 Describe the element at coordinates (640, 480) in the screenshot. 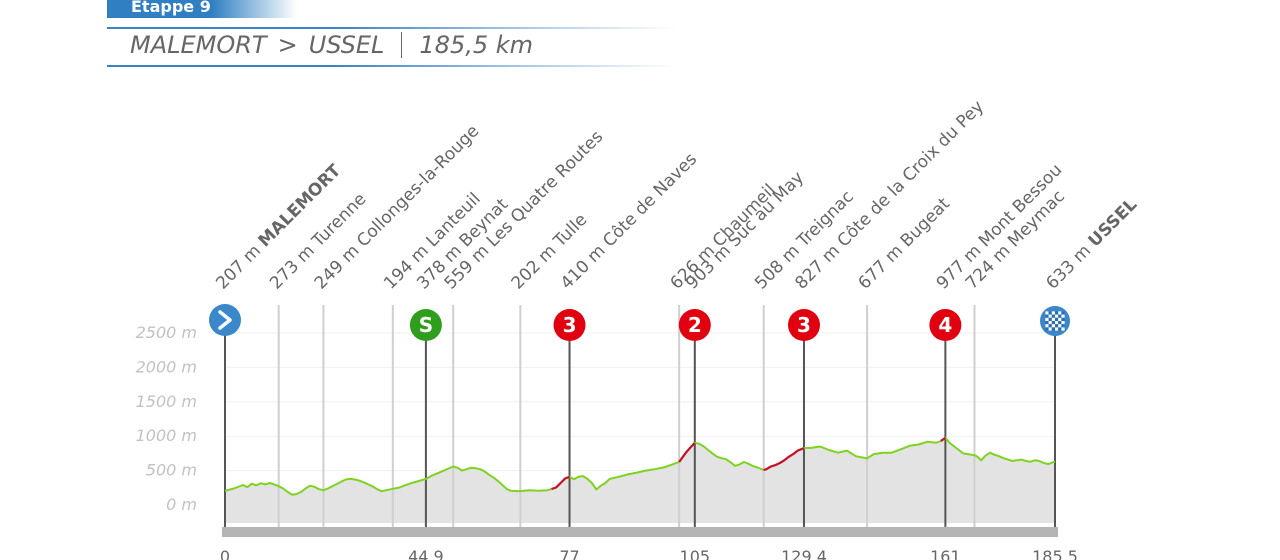

I see `profile-area` at that location.